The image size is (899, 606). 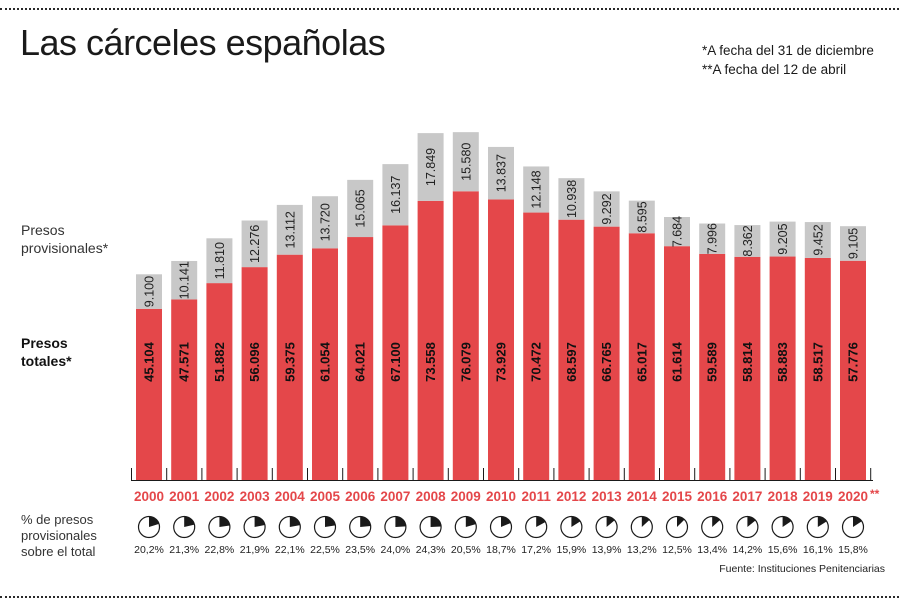 What do you see at coordinates (449, 9) in the screenshot?
I see `top-dotted-rule` at bounding box center [449, 9].